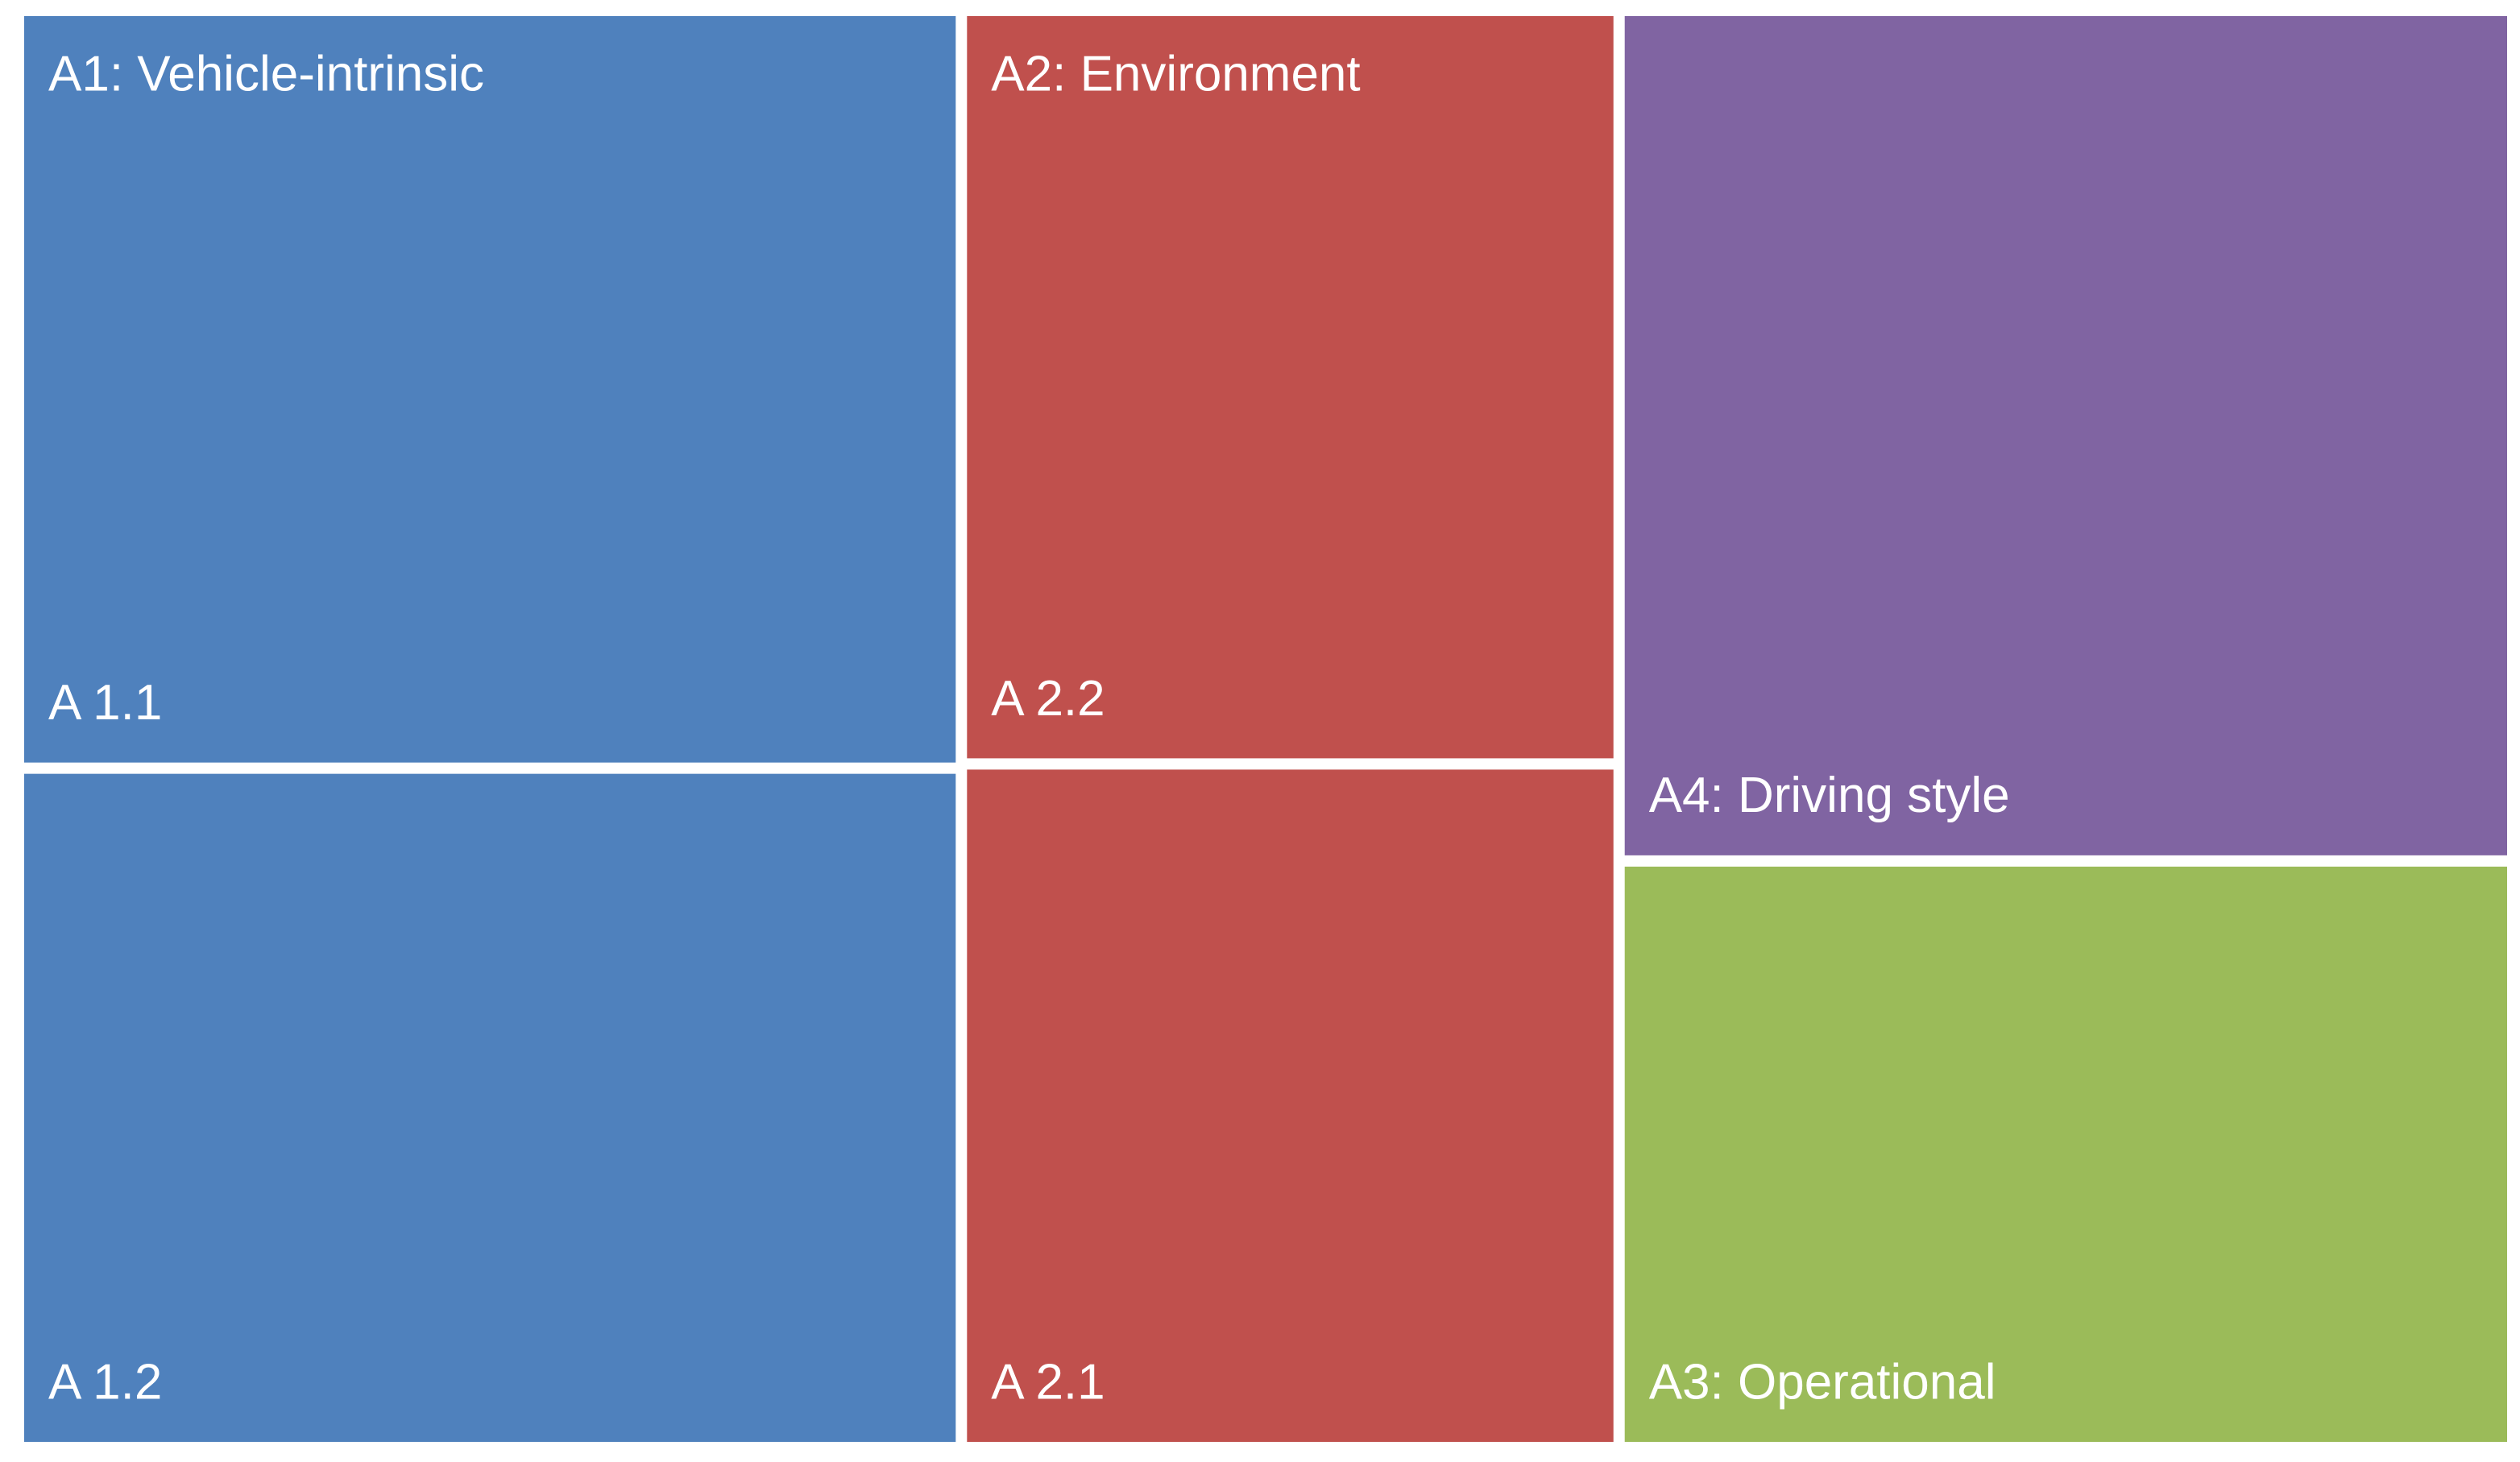  I want to click on cell-label: A3: Operational, so click(1822, 1382).